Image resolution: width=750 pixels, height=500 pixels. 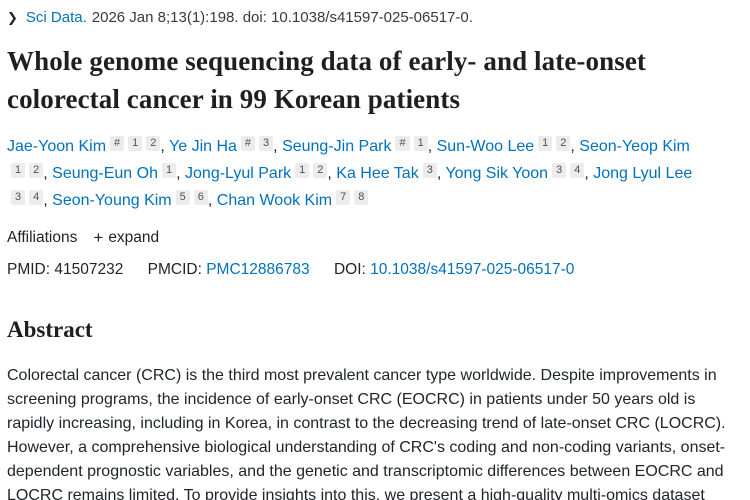 What do you see at coordinates (98, 237) in the screenshot?
I see `plus-icon: +` at bounding box center [98, 237].